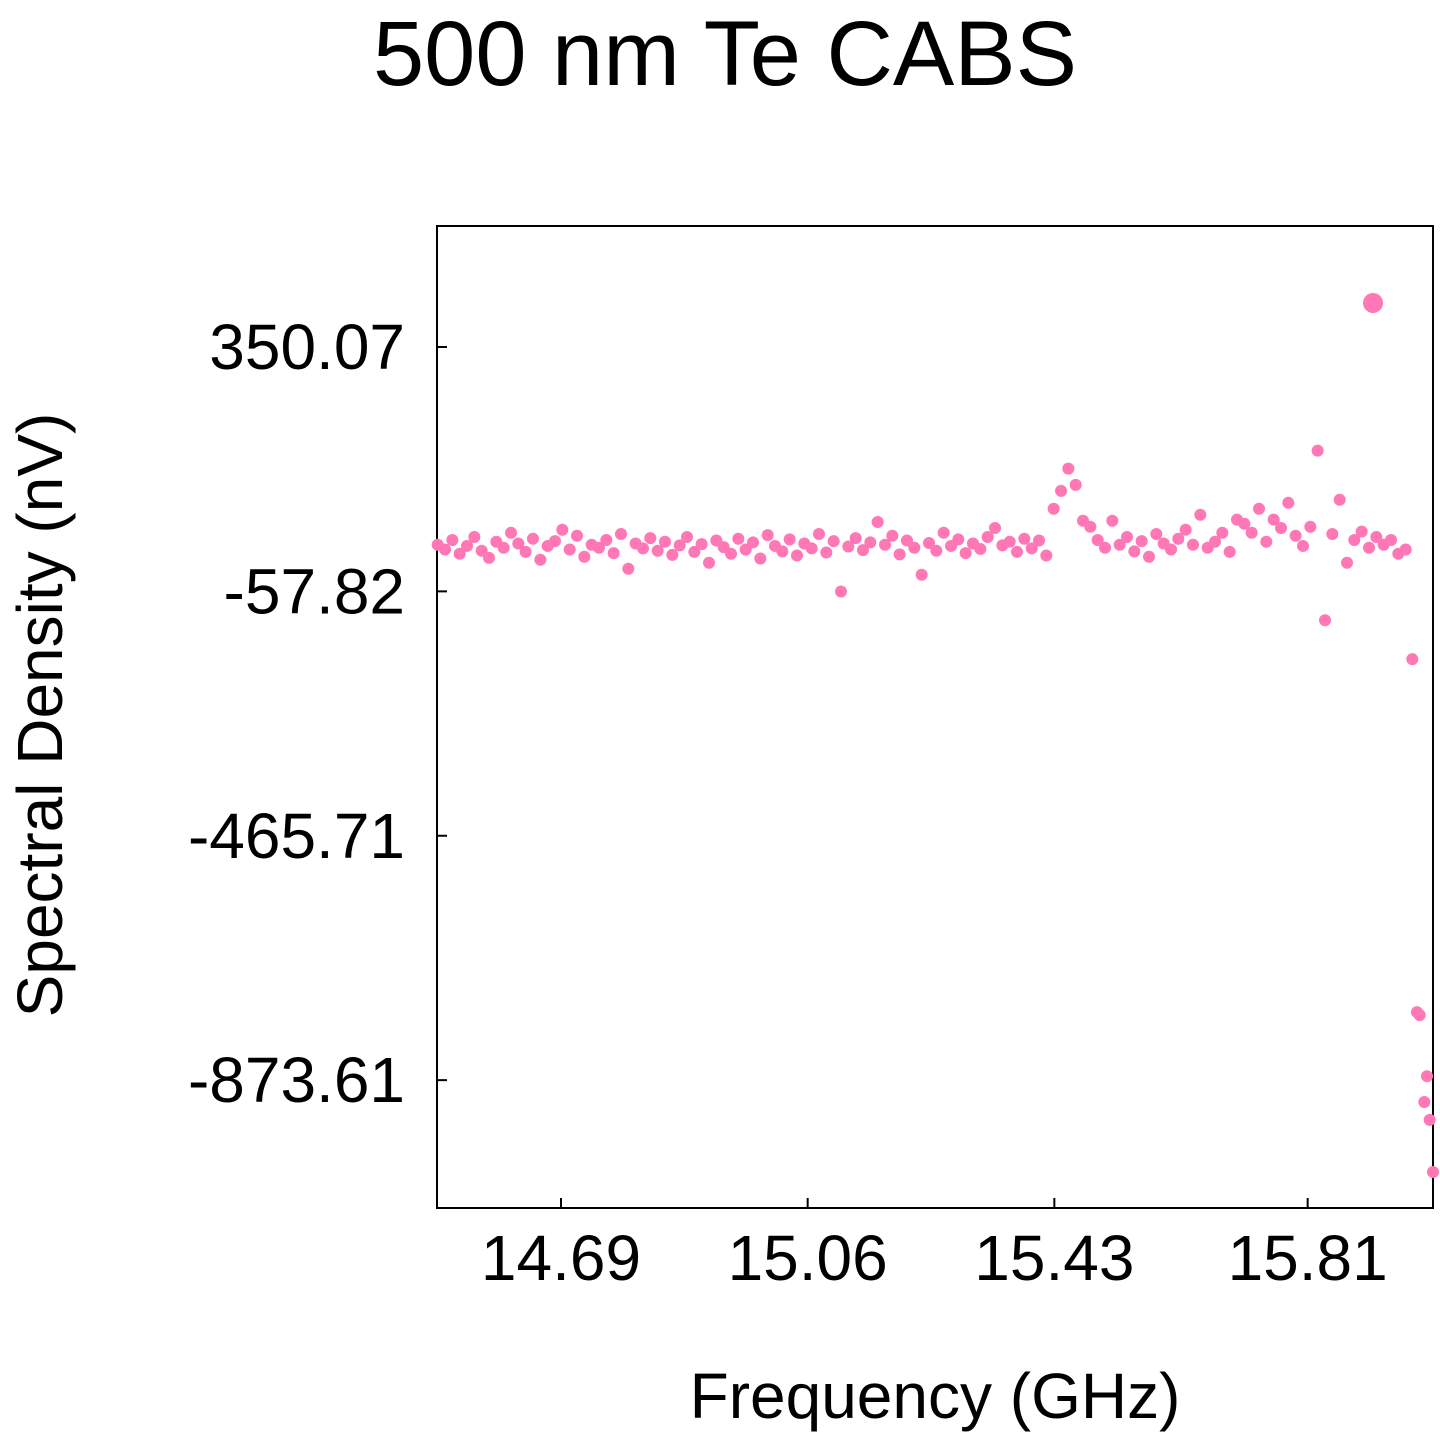 This screenshot has height=1440, width=1440. I want to click on x-tick-label: 15.43, so click(1054, 1258).